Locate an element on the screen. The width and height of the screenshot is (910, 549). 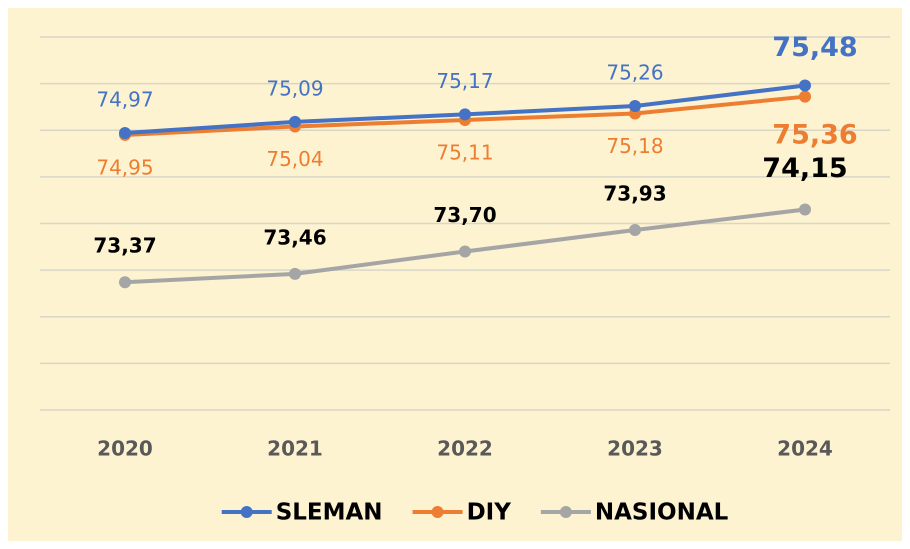
data-label: 74,95 is located at coordinates (124, 167).